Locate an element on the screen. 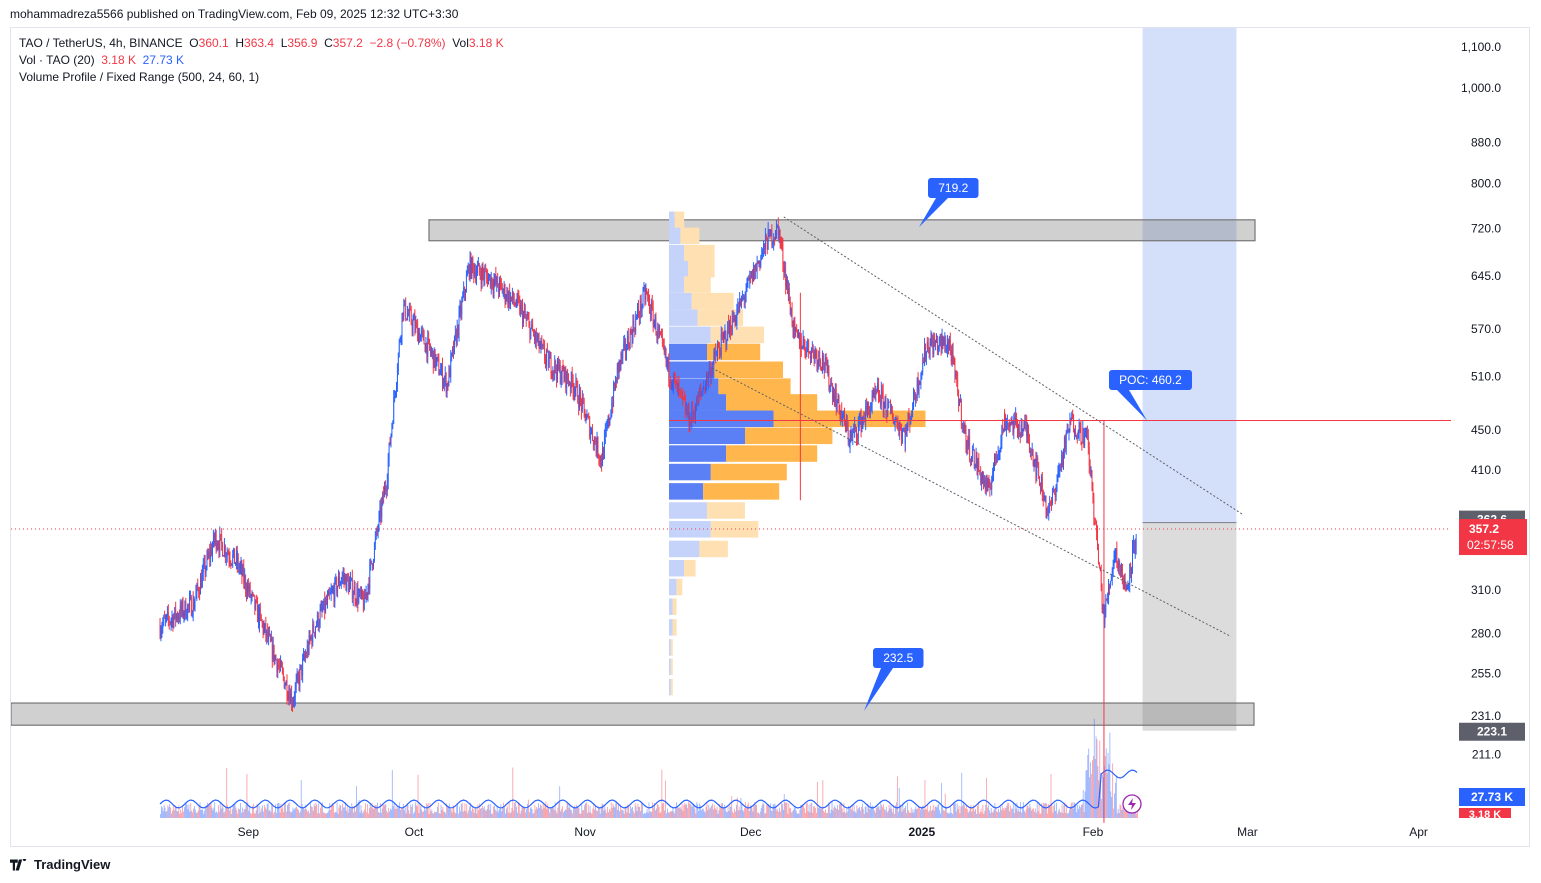 This screenshot has height=883, width=1541. legend-symbol: TAO / TetherUS, 4h, BINANCE is located at coordinates (101, 43).